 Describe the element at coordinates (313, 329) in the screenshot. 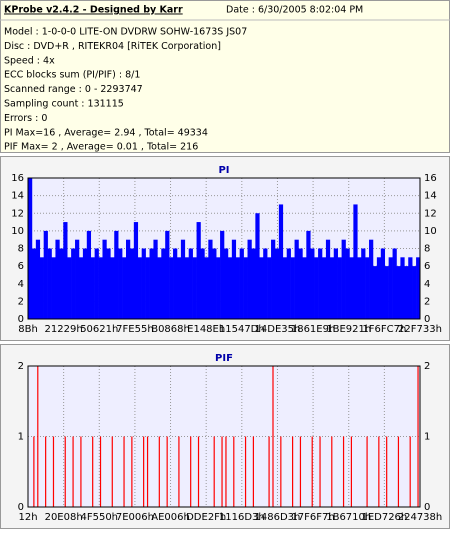

I see `x-tick-label: 1861E9h` at that location.